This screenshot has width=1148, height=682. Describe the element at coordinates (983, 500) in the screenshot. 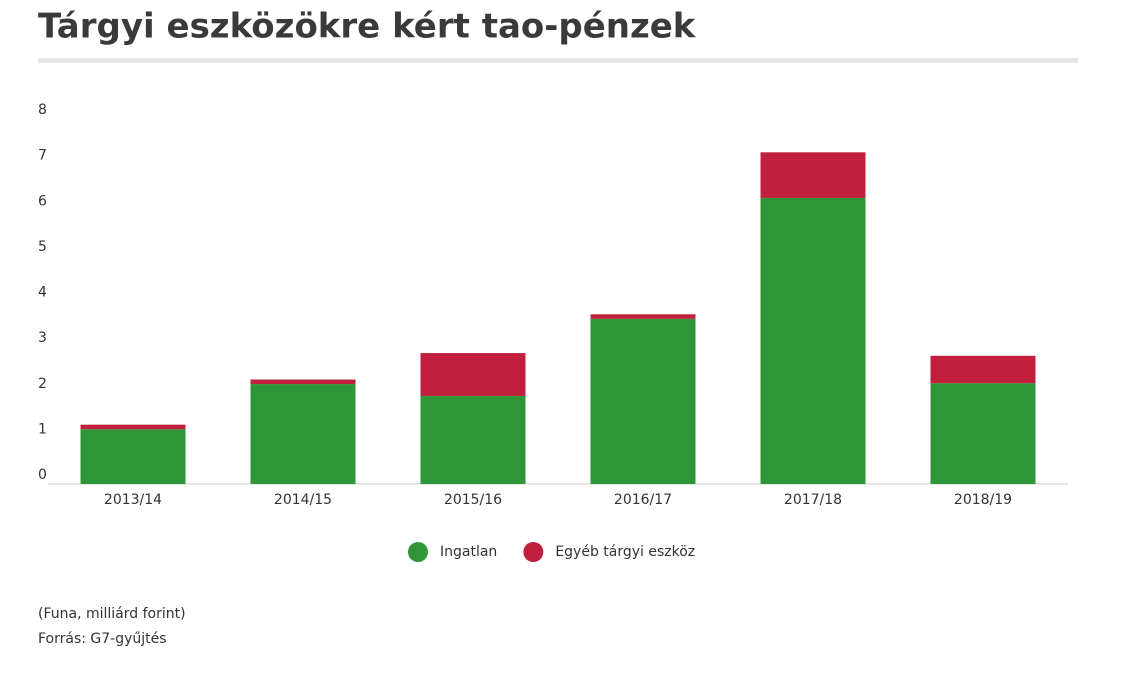

I see `x-tick-label: 2018/19` at that location.